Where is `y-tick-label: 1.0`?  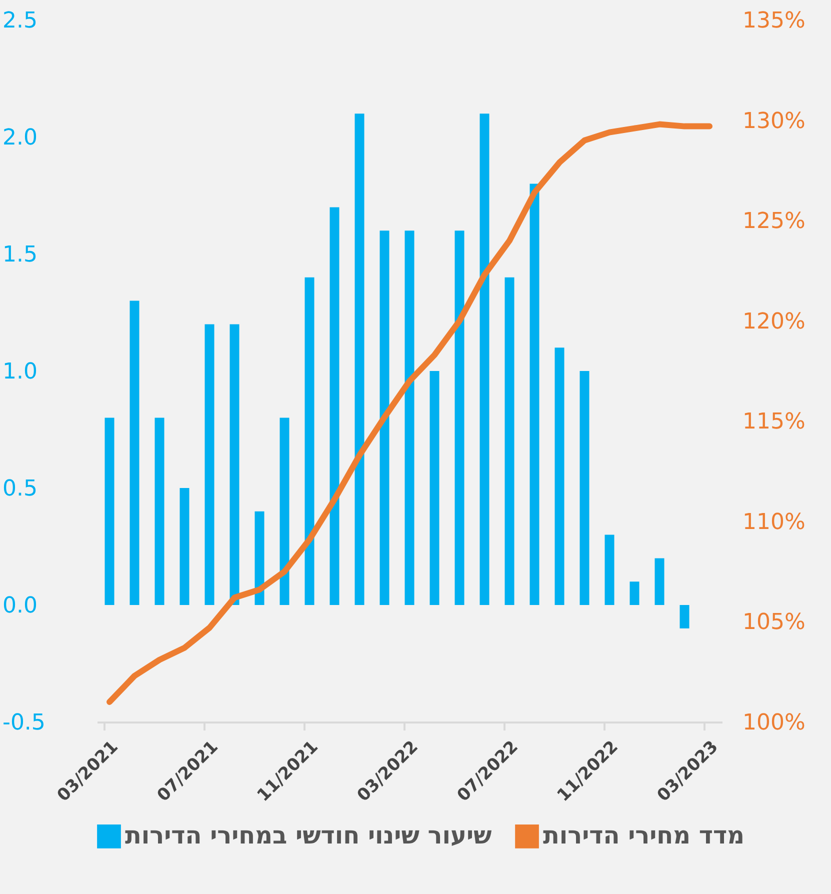 y-tick-label: 1.0 is located at coordinates (20, 372).